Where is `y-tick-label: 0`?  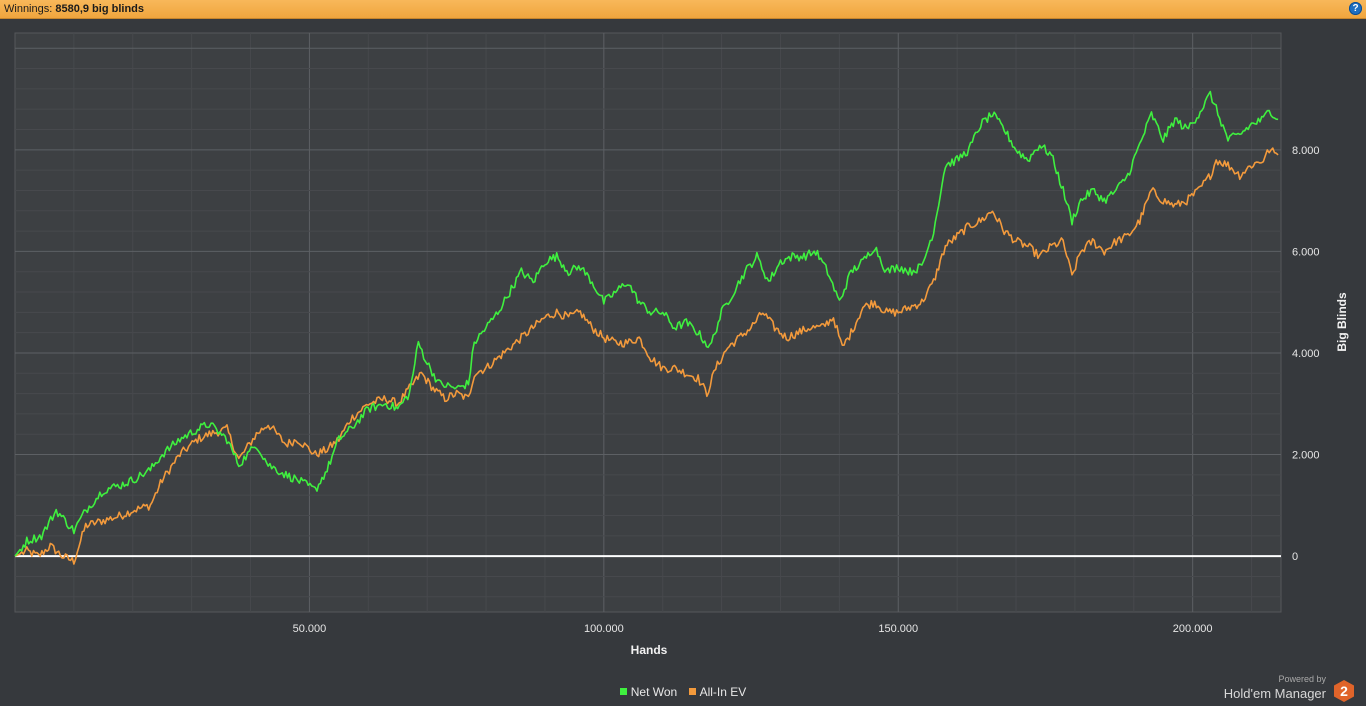 y-tick-label: 0 is located at coordinates (1295, 557).